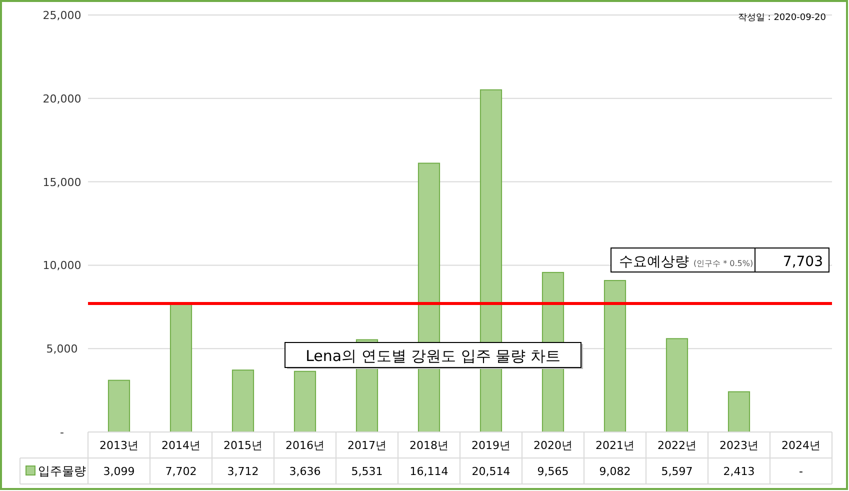 Image resolution: width=849 pixels, height=491 pixels. What do you see at coordinates (429, 445) in the screenshot?
I see `x-tick-label: 2018년` at bounding box center [429, 445].